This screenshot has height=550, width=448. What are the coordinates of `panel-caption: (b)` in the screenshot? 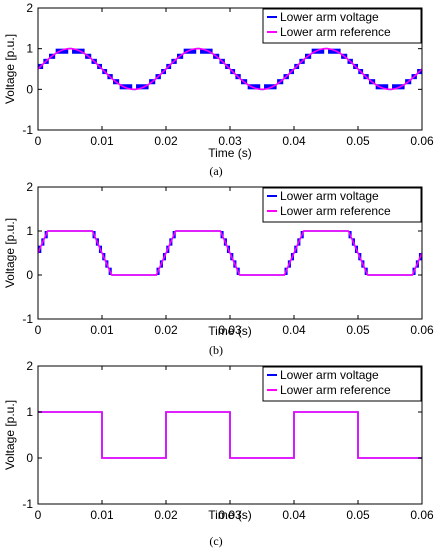 It's located at (216, 350).